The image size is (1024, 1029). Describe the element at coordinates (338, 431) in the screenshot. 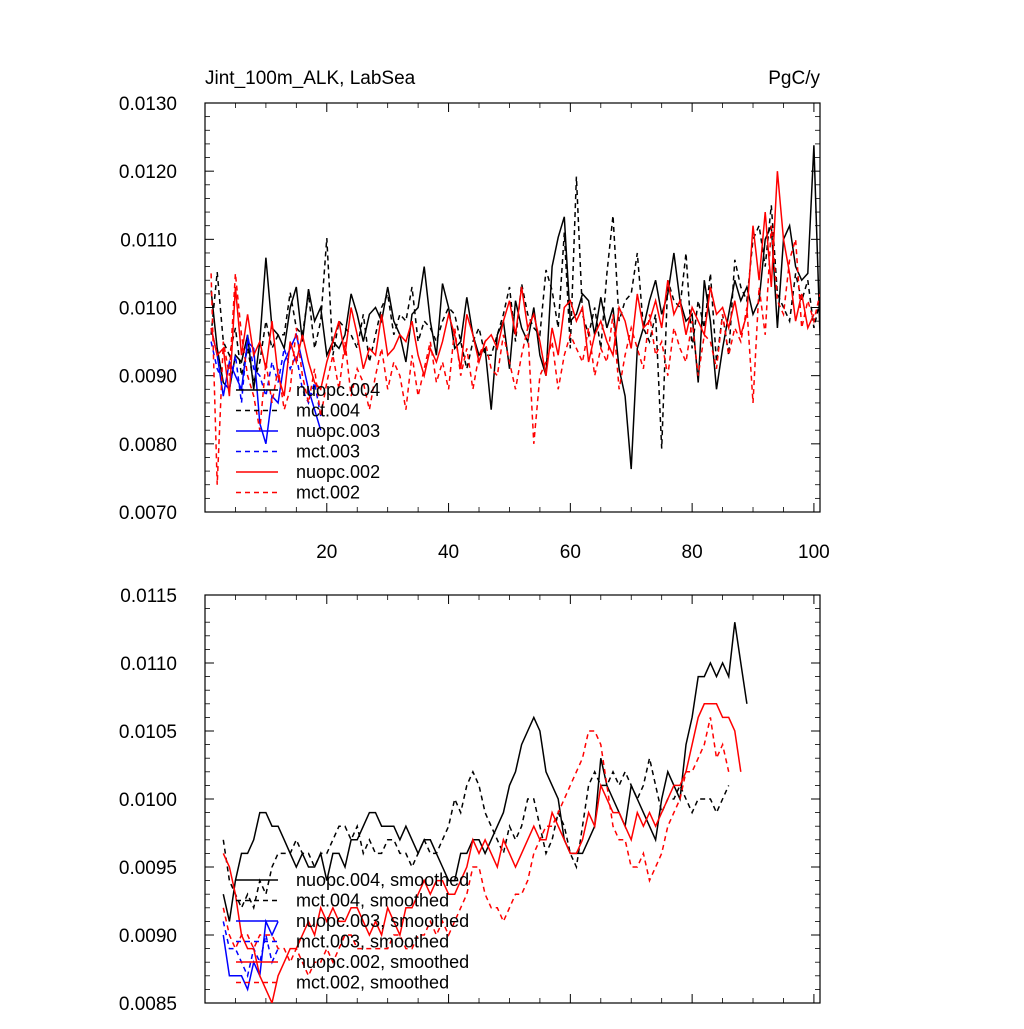

I see `legend-label: nuopc.003` at that location.